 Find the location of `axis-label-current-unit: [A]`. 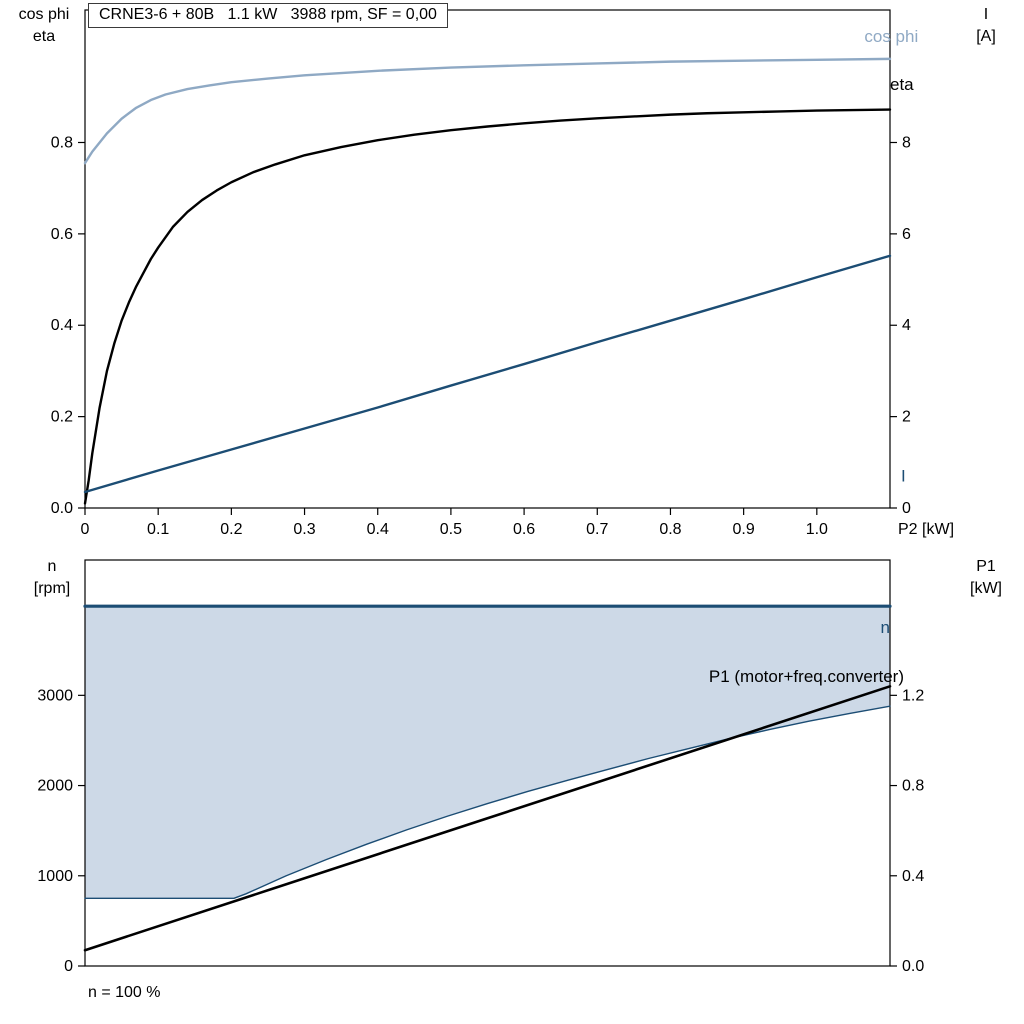

axis-label-current-unit: [A] is located at coordinates (986, 36).